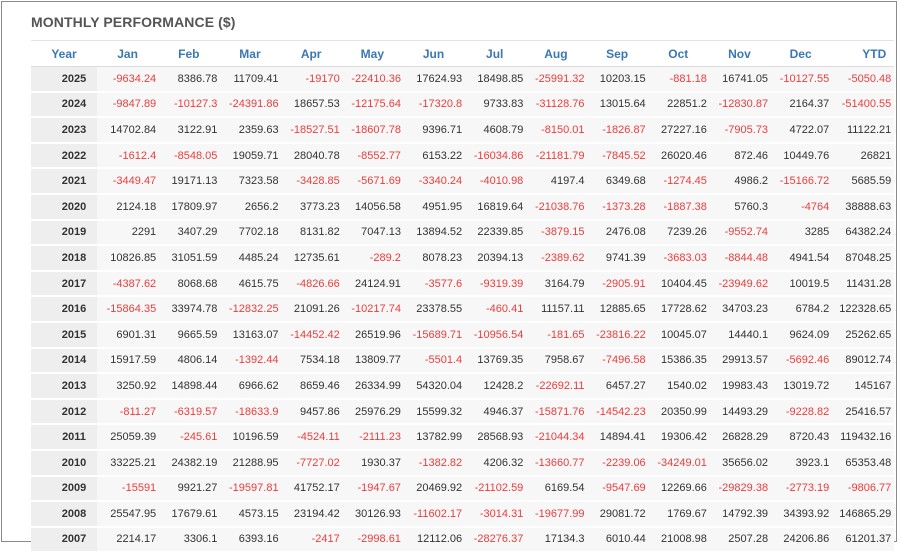 This screenshot has width=900, height=553. What do you see at coordinates (250, 105) in the screenshot?
I see `month-value-cell: -24391.86` at bounding box center [250, 105].